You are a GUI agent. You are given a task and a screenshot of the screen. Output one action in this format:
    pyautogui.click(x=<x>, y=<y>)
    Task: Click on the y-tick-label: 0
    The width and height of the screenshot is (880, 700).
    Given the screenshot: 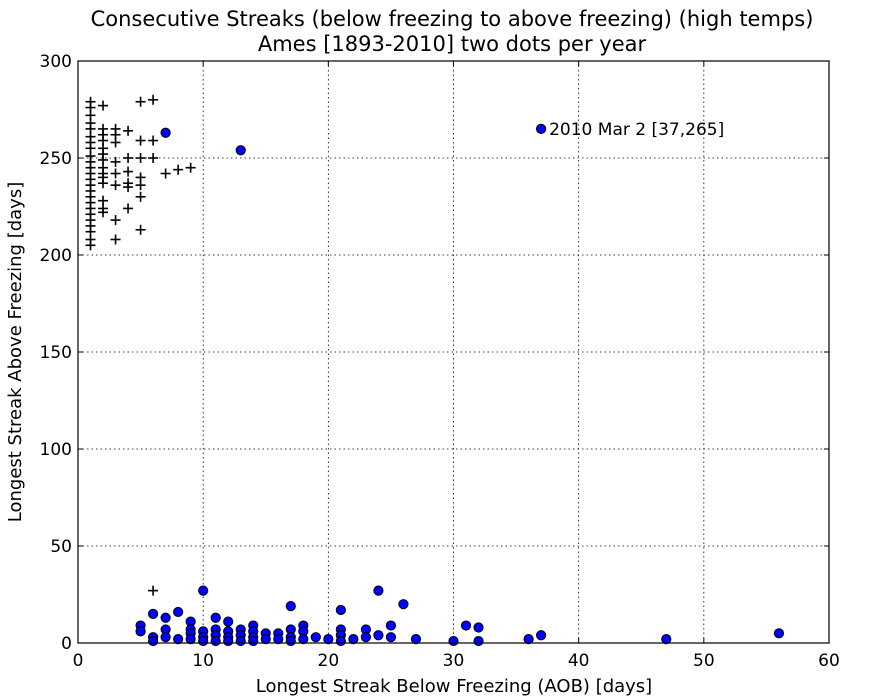 What is the action you would take?
    pyautogui.click(x=66, y=644)
    